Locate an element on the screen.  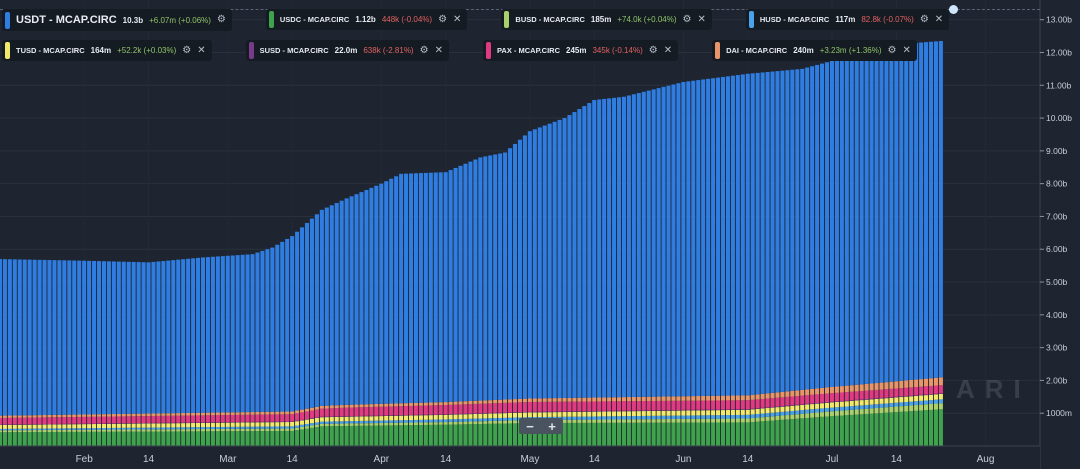
zoom-out-button: − is located at coordinates (530, 426).